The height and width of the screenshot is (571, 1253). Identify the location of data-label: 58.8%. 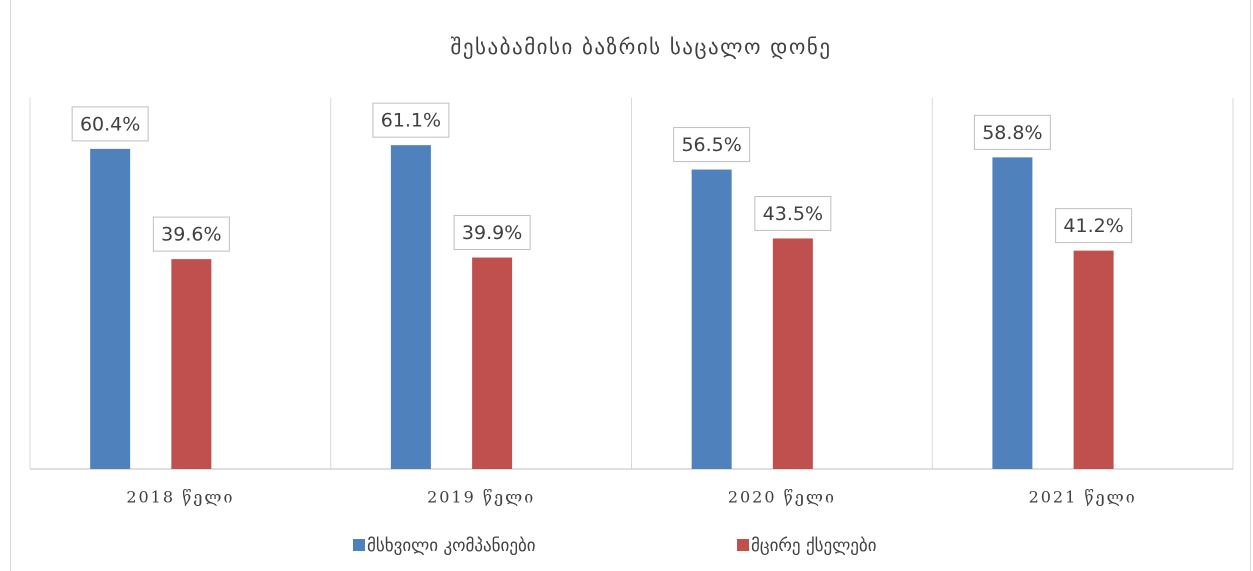
(1012, 133).